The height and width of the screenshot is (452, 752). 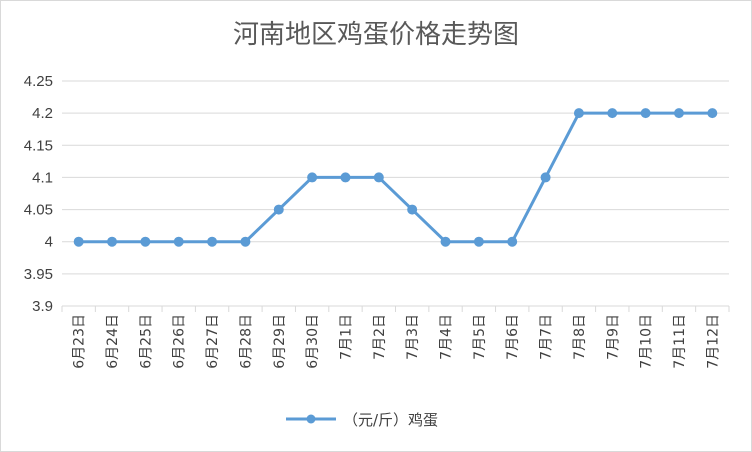 I want to click on y-tick-label: 4.2, so click(x=42, y=113).